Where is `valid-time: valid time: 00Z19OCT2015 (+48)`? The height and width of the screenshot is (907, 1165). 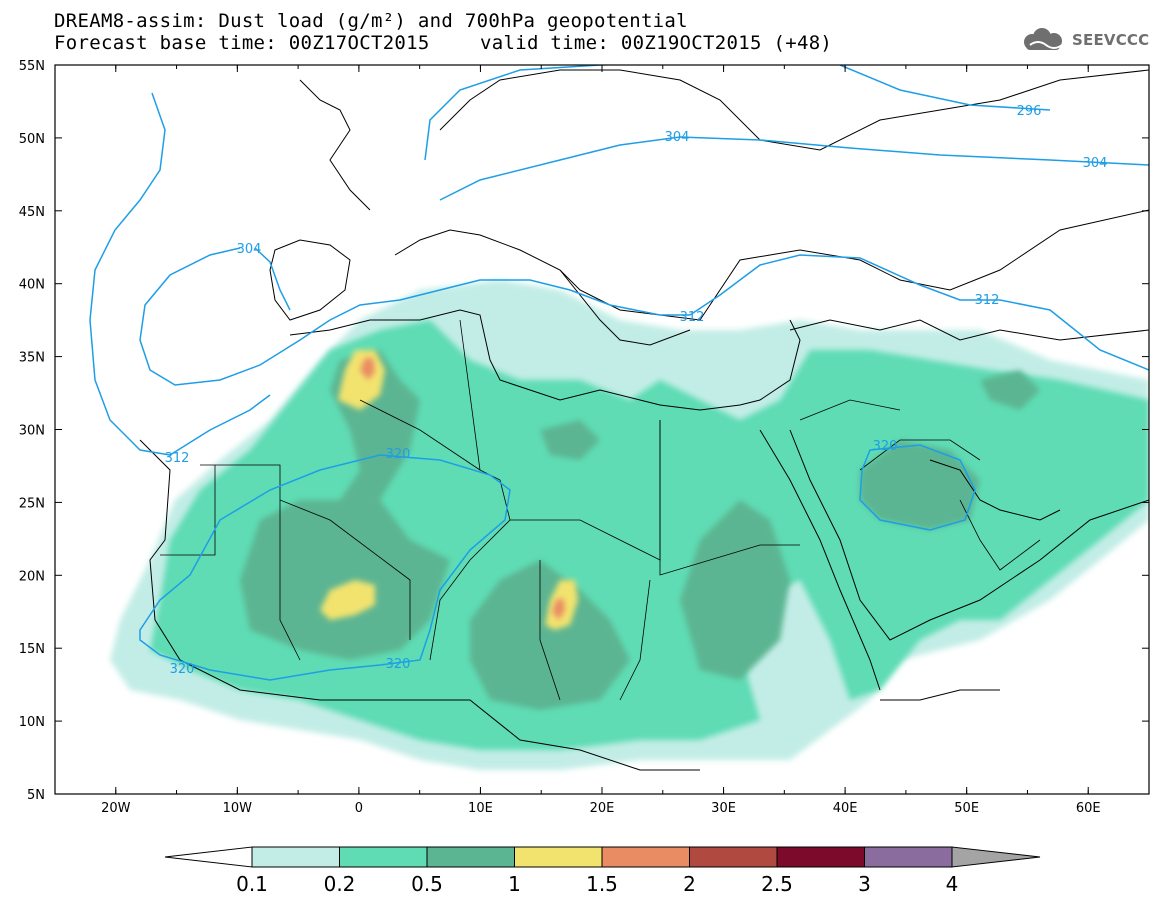
valid-time: valid time: 00Z19OCT2015 (+48) is located at coordinates (656, 43).